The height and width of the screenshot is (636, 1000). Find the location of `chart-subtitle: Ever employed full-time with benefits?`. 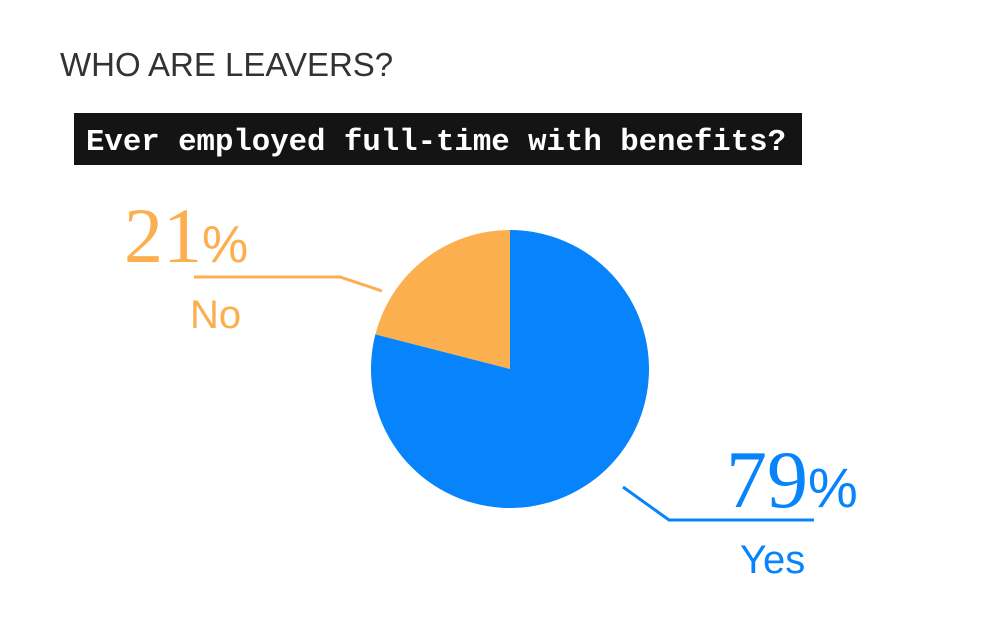

chart-subtitle: Ever employed full-time with benefits? is located at coordinates (436, 142).